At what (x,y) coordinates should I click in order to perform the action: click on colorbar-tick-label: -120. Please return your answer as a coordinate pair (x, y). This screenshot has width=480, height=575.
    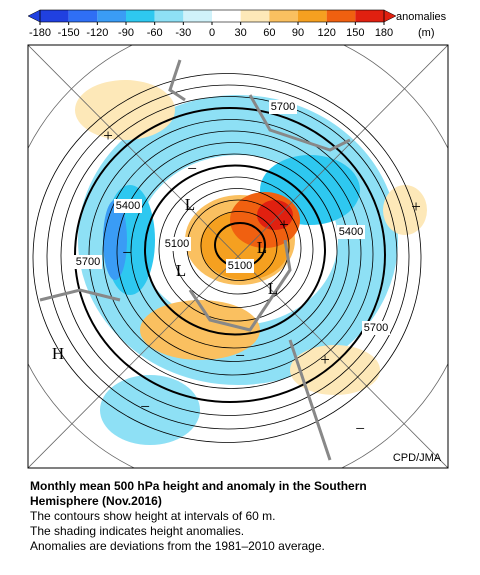
    Looking at the image, I should click on (97, 33).